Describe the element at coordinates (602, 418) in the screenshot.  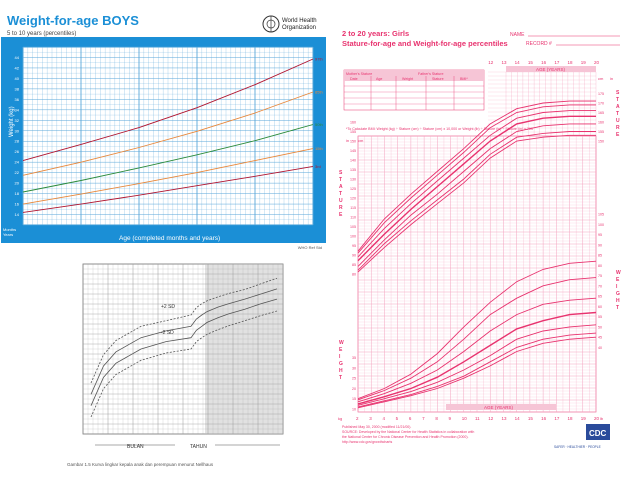
I see `cdc-unit-lb: lb` at that location.